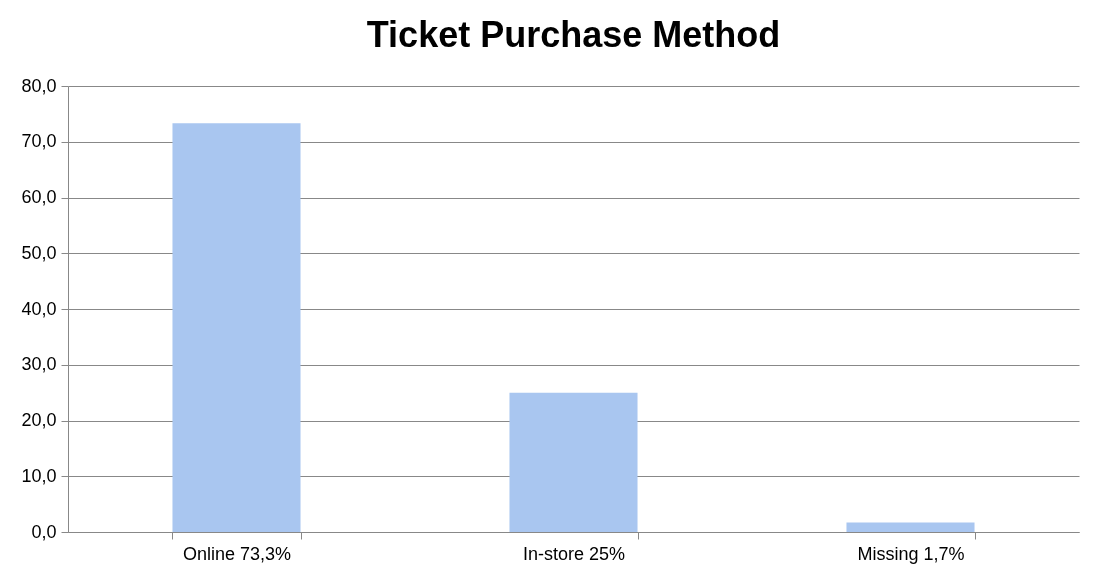 This screenshot has width=1104, height=578. Describe the element at coordinates (39, 475) in the screenshot. I see `y-tick-label: 10,0` at that location.